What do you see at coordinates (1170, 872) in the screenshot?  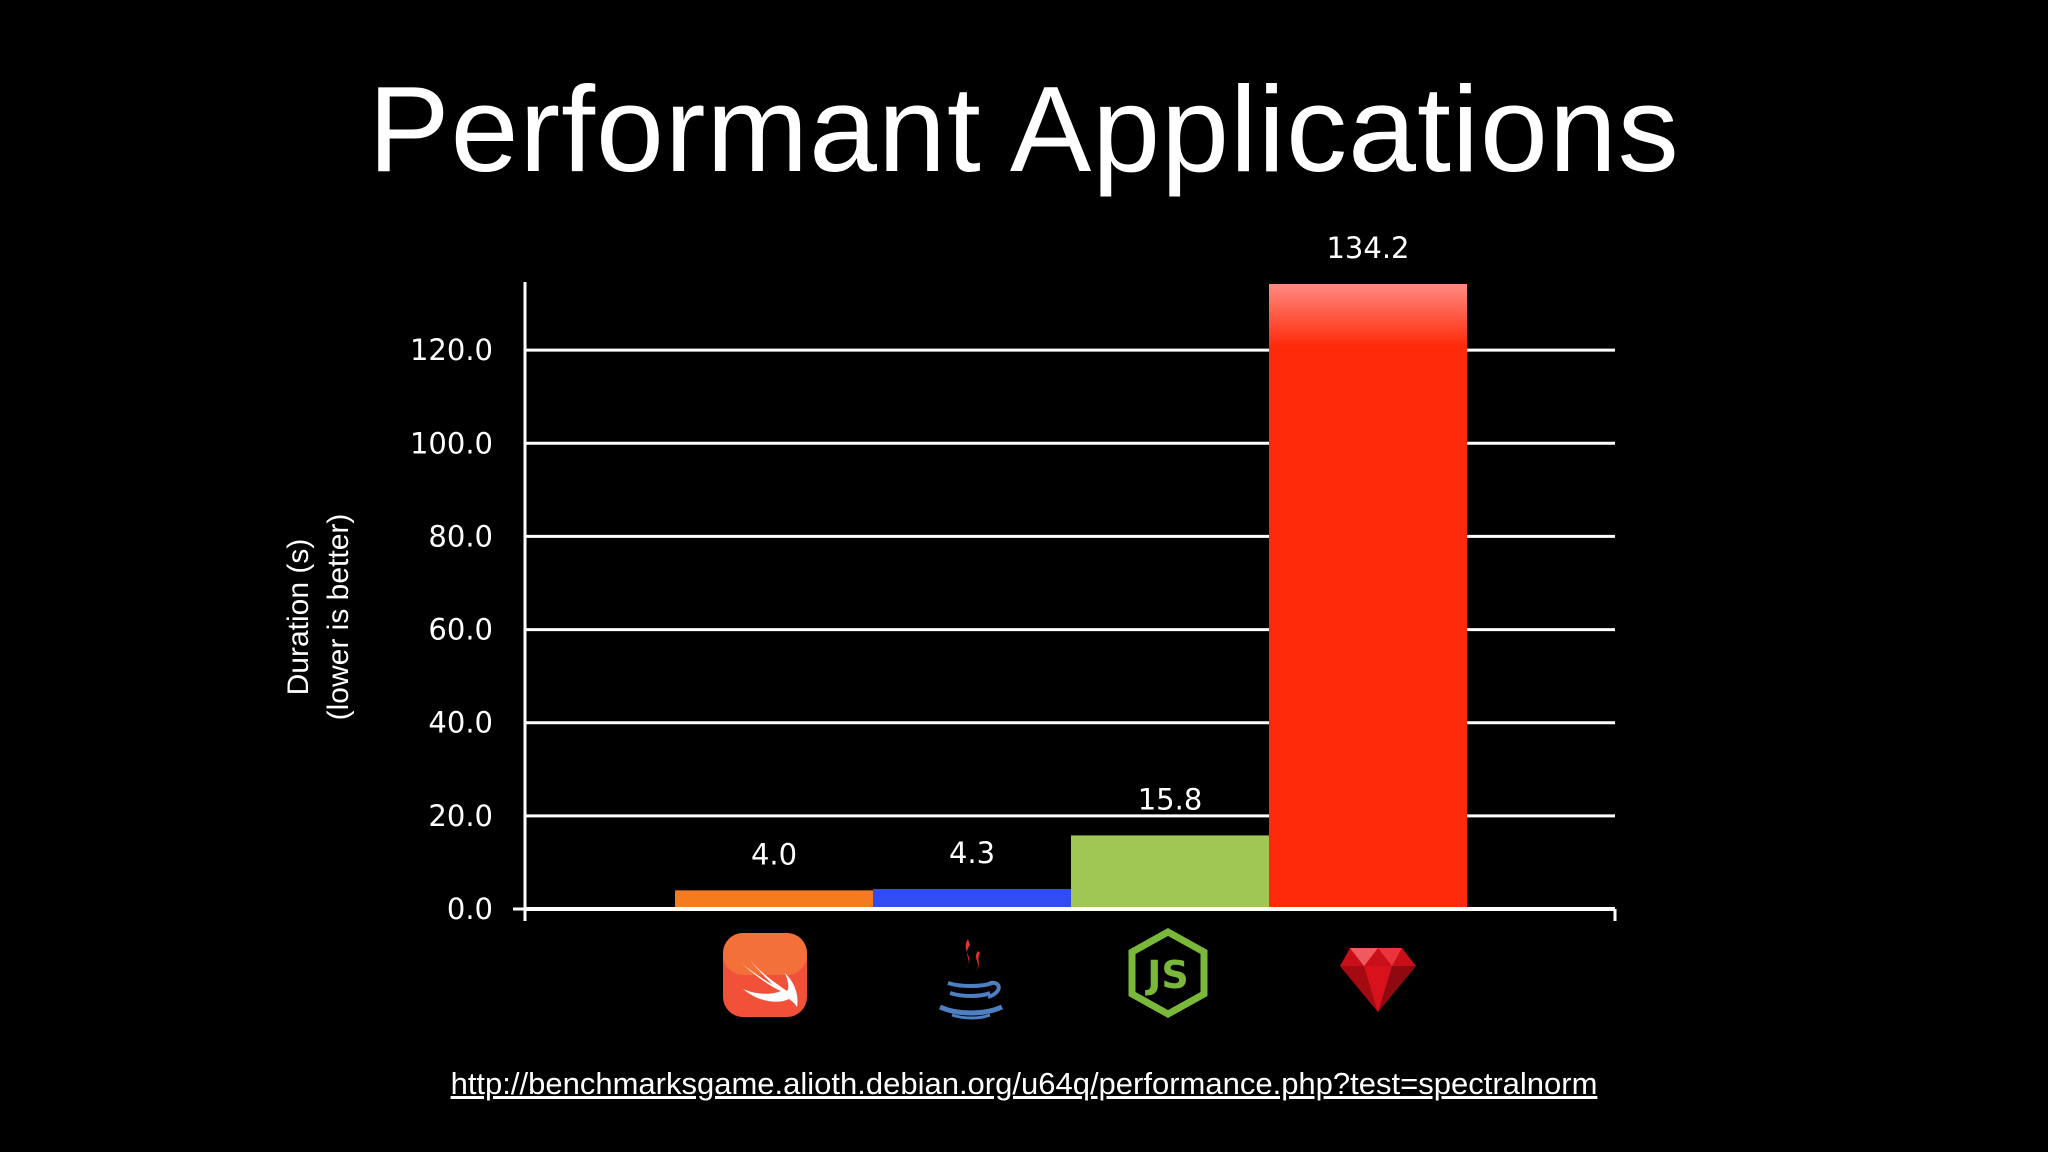 I see `bar-nodejs` at bounding box center [1170, 872].